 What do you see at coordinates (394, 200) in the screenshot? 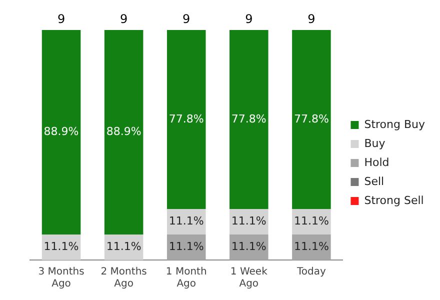
I see `legend-label: Strong Sell` at bounding box center [394, 200].